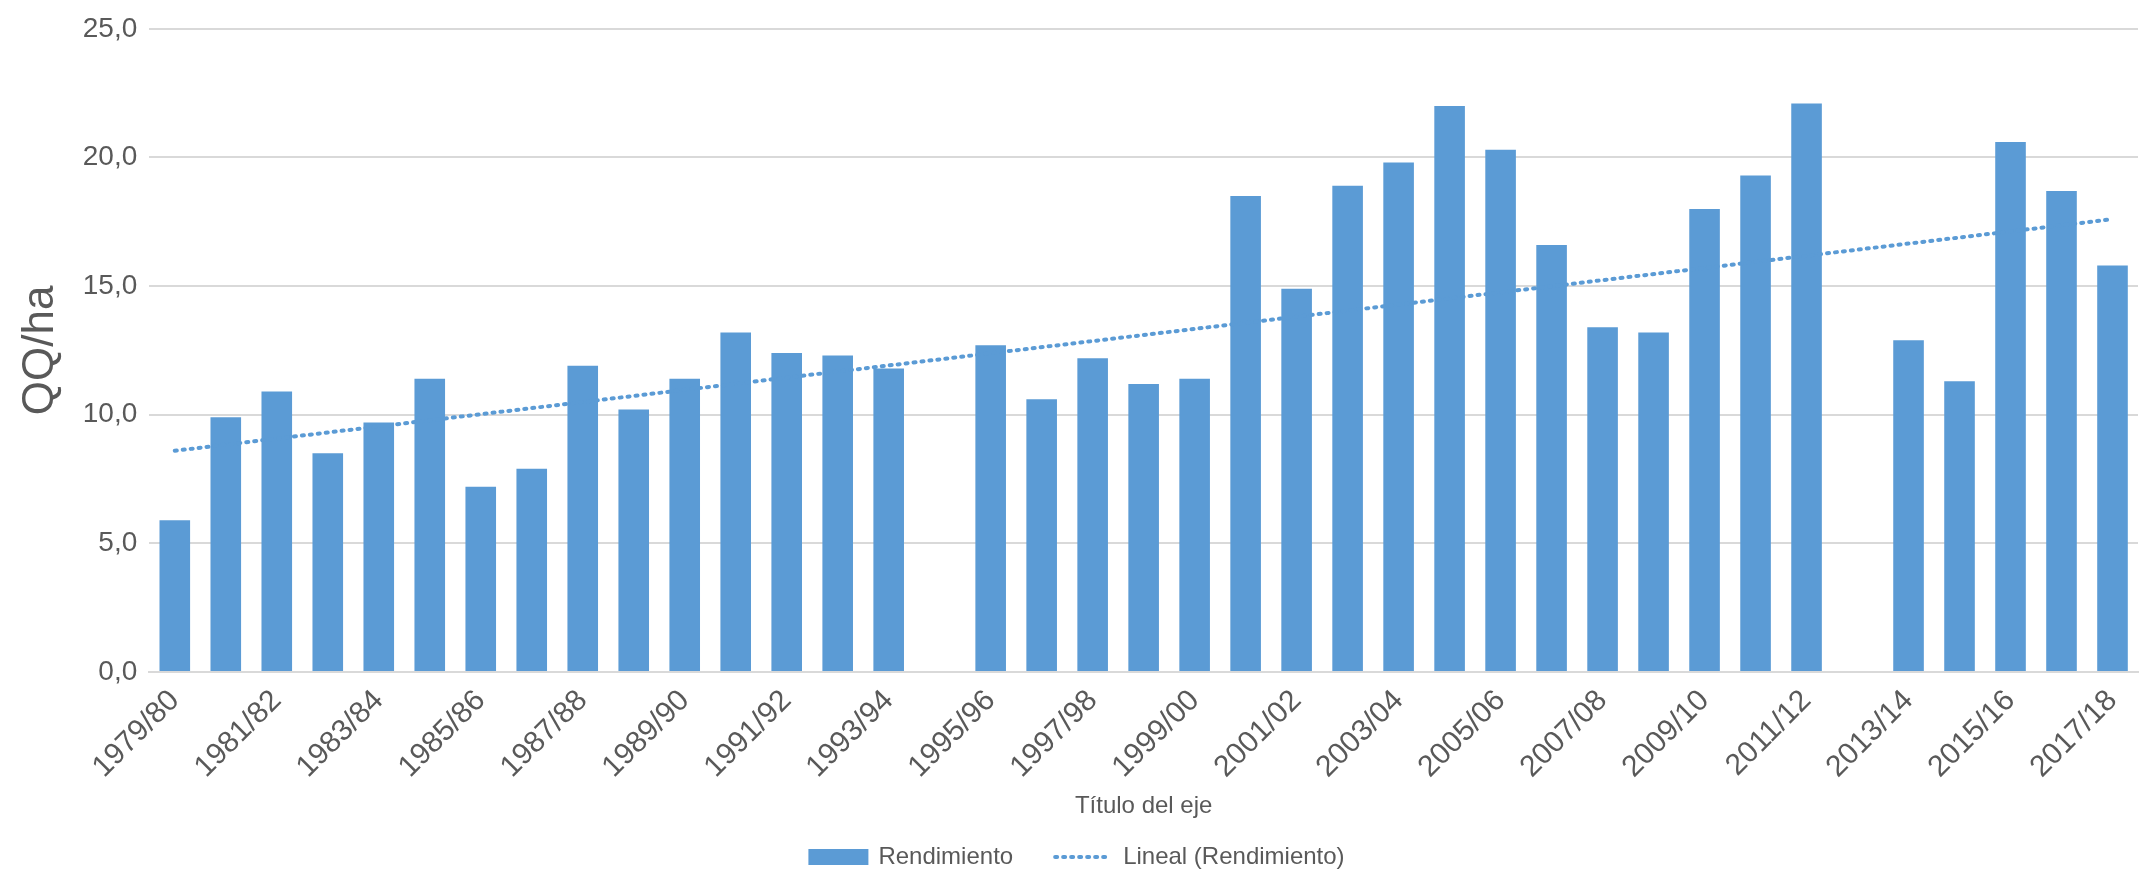 The image size is (2153, 875). Describe the element at coordinates (946, 855) in the screenshot. I see `legend-label: Rendimiento` at that location.